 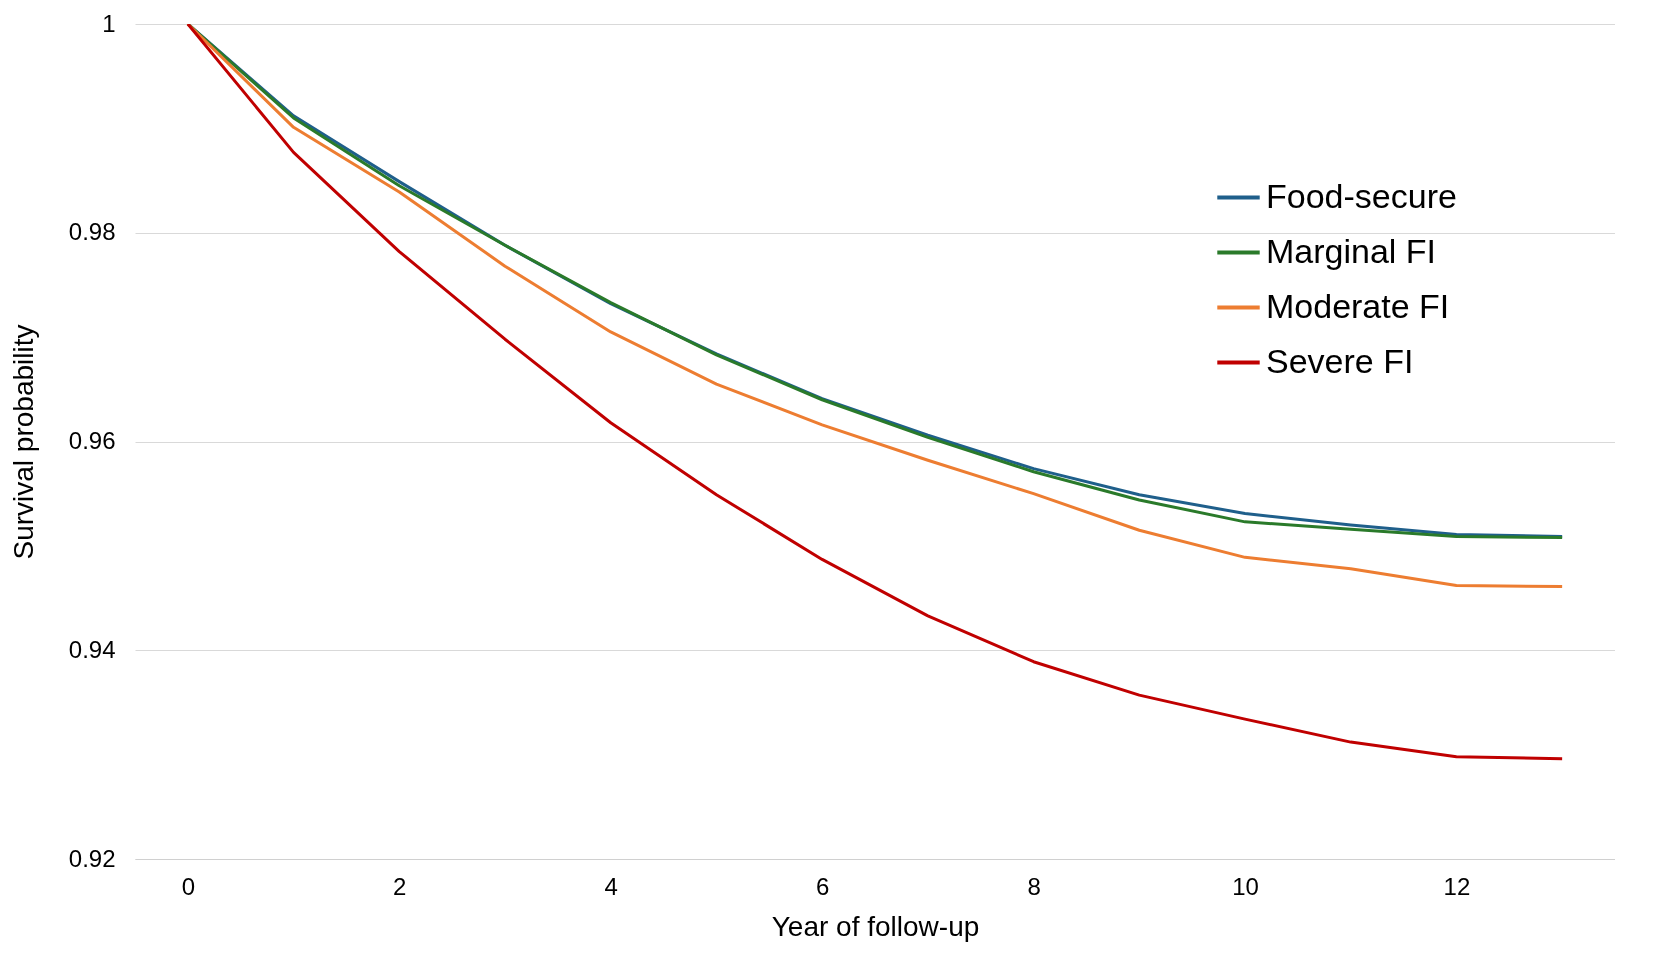 What do you see at coordinates (92, 440) in the screenshot?
I see `y-tick-label: 0.96` at bounding box center [92, 440].